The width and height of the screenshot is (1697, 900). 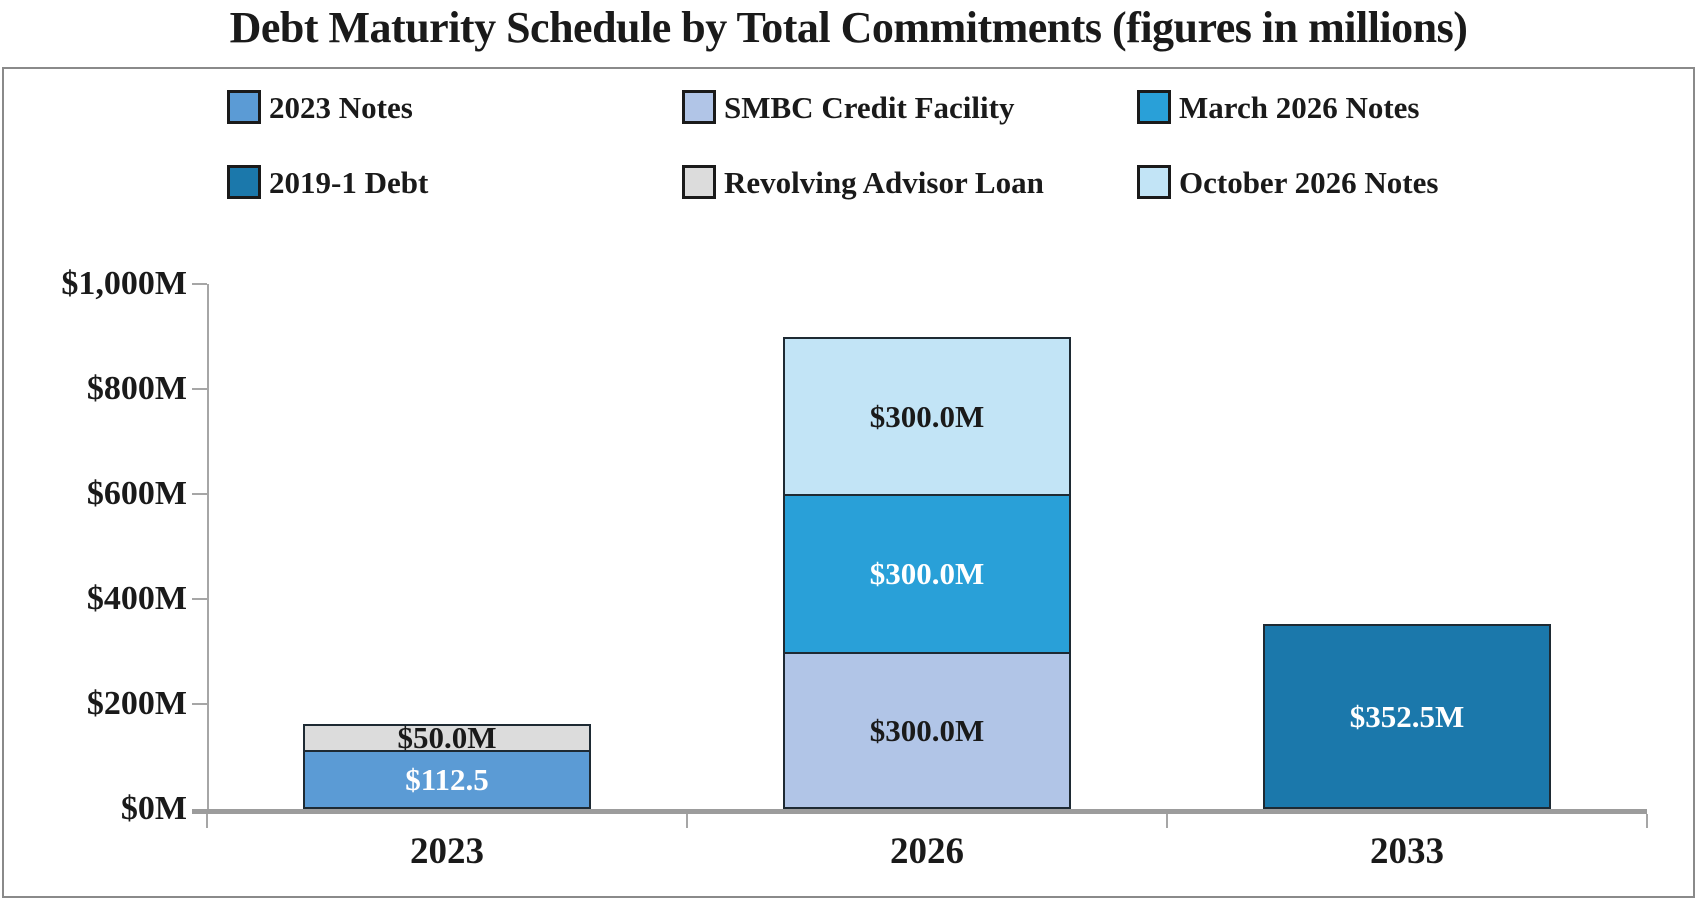 I want to click on x-axis-category-label: 2033, so click(x=1407, y=851).